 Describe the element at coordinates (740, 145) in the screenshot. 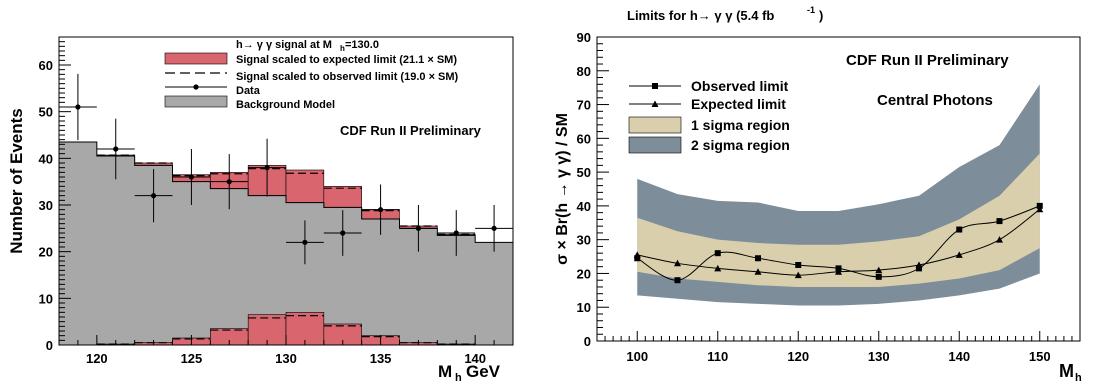

I see `legend-label: 2 sigma region` at that location.